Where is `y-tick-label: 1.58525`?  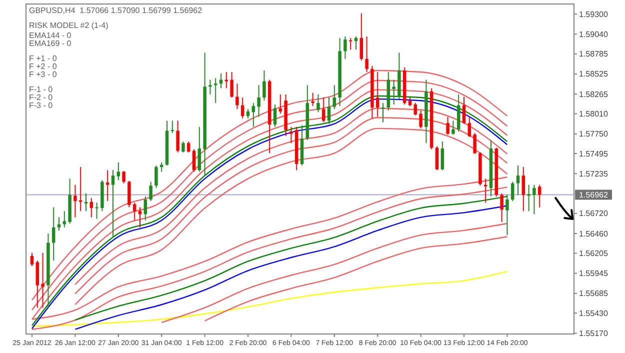
y-tick-label: 1.58525 is located at coordinates (593, 74).